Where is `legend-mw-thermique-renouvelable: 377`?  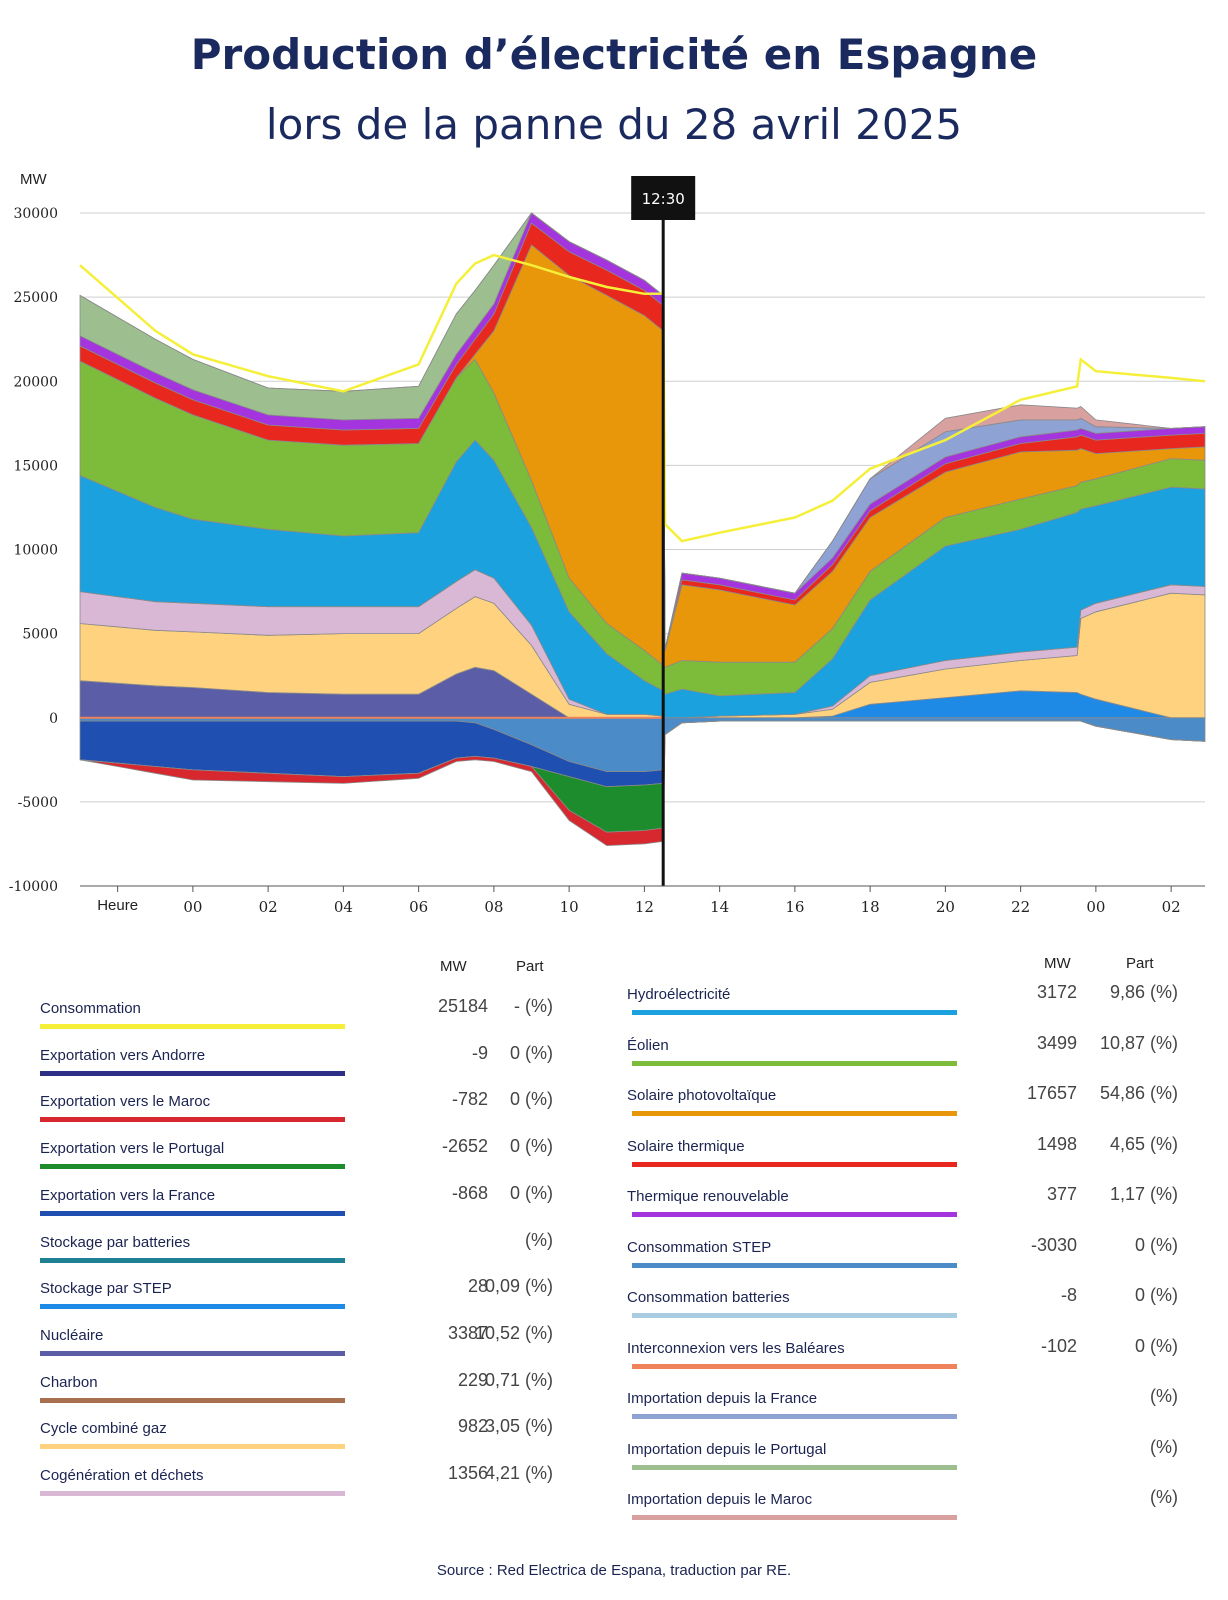 legend-mw-thermique-renouvelable: 377 is located at coordinates (1061, 1194).